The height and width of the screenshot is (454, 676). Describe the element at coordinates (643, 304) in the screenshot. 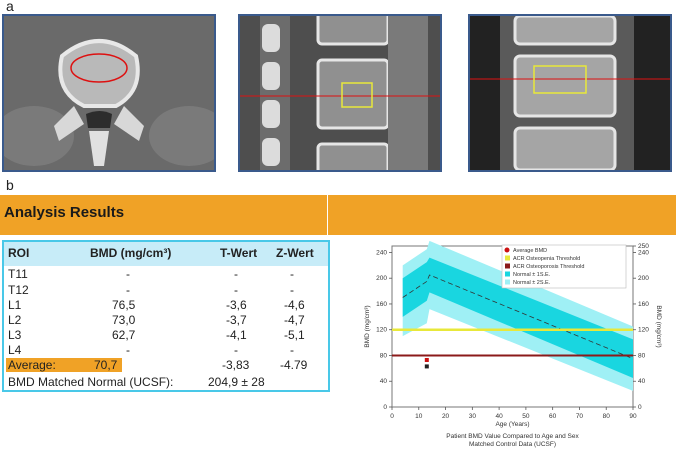

I see `y-tick-label-right: 160` at that location.